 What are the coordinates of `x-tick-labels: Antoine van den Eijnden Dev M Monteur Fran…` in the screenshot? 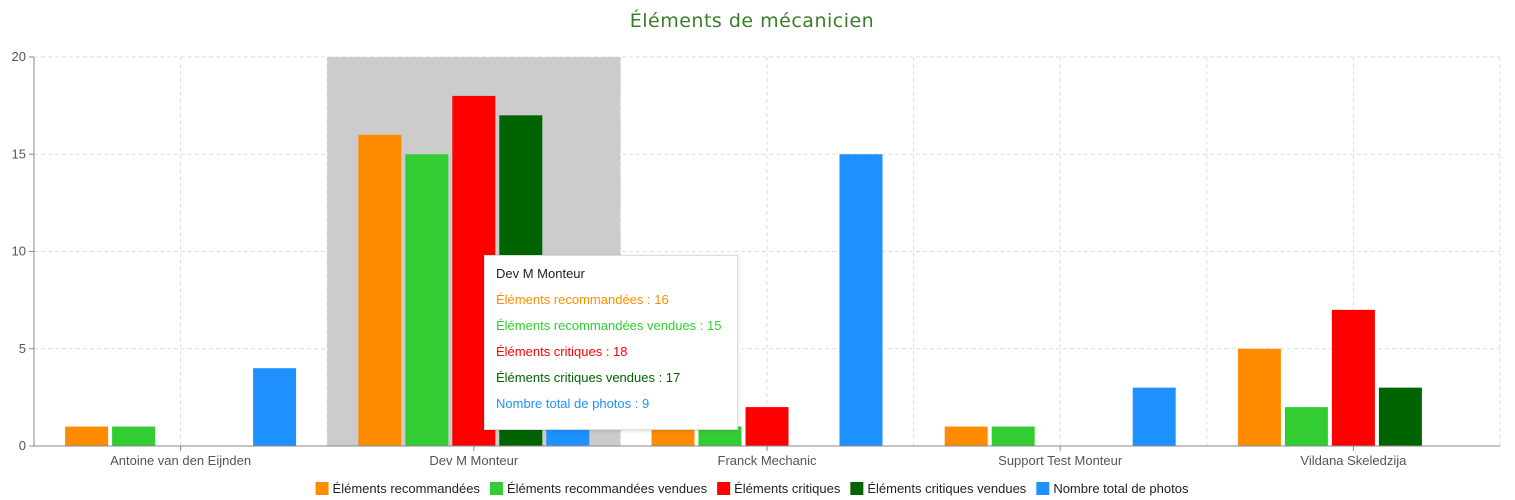 It's located at (758, 460).